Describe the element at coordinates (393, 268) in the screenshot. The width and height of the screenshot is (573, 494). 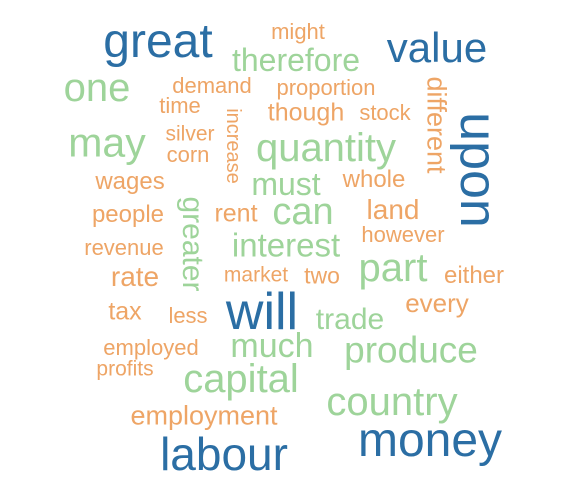
I see `word-part: part` at that location.